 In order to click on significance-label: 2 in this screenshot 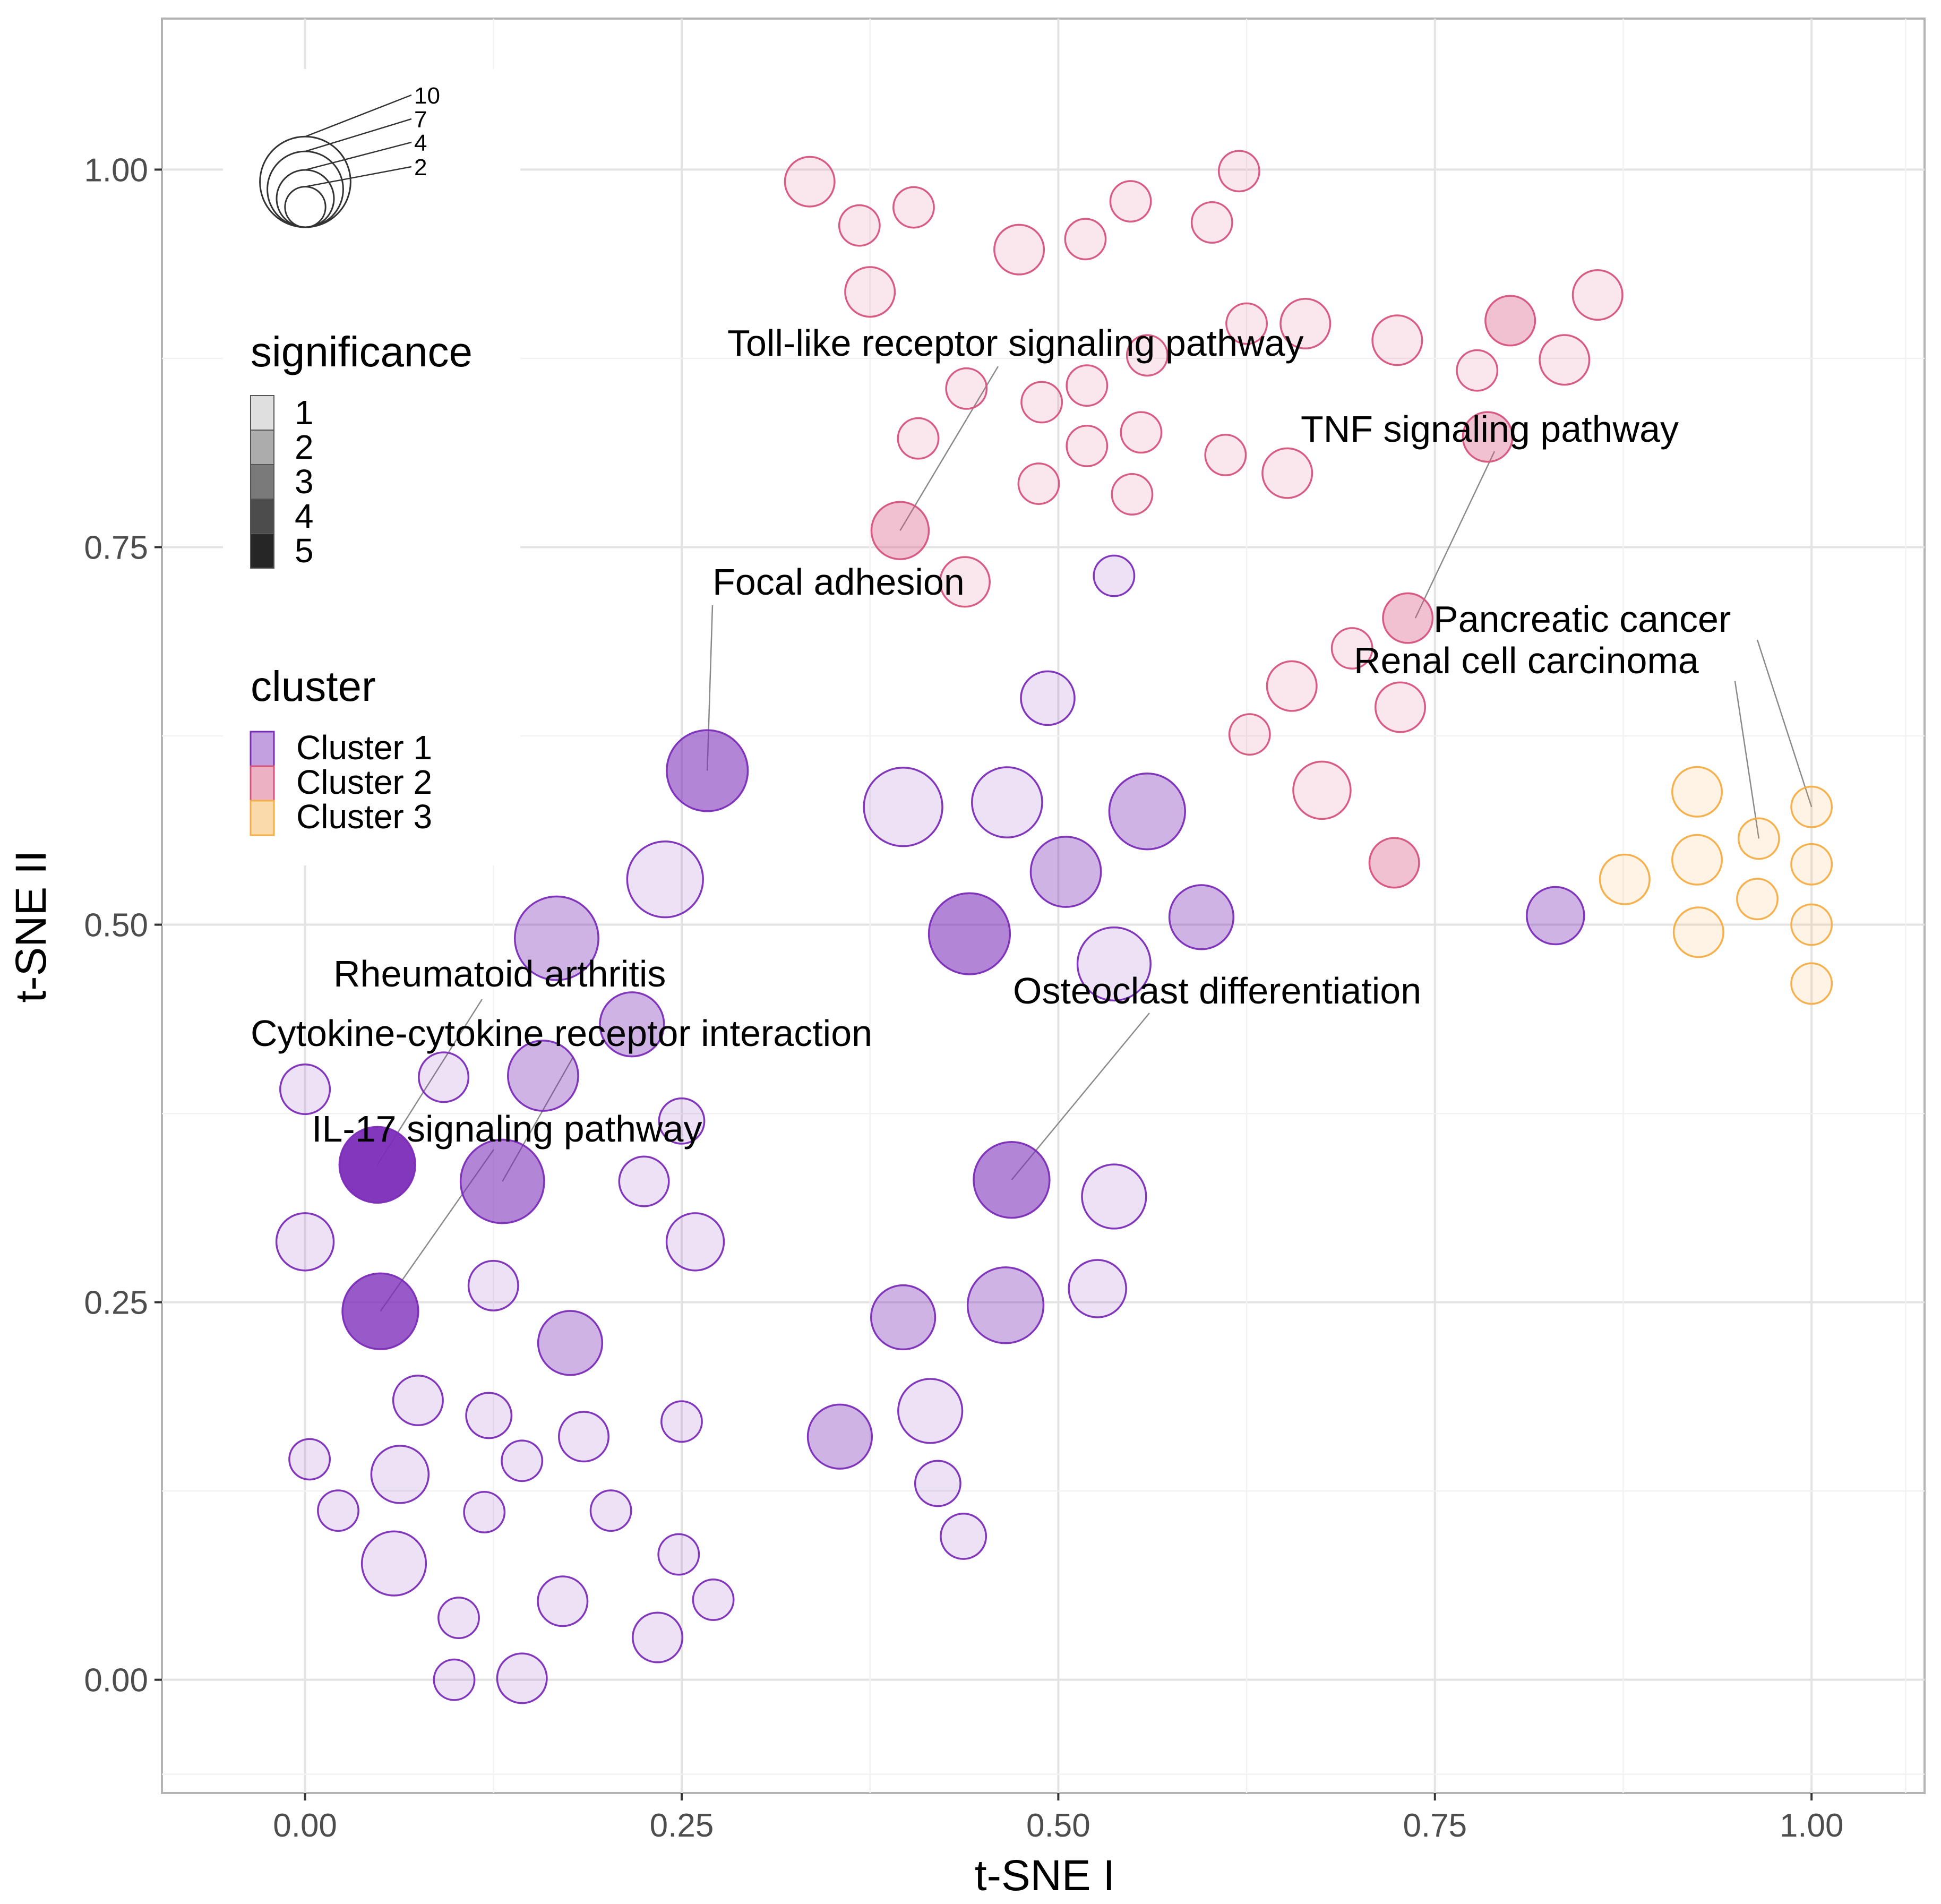, I will do `click(304, 447)`.